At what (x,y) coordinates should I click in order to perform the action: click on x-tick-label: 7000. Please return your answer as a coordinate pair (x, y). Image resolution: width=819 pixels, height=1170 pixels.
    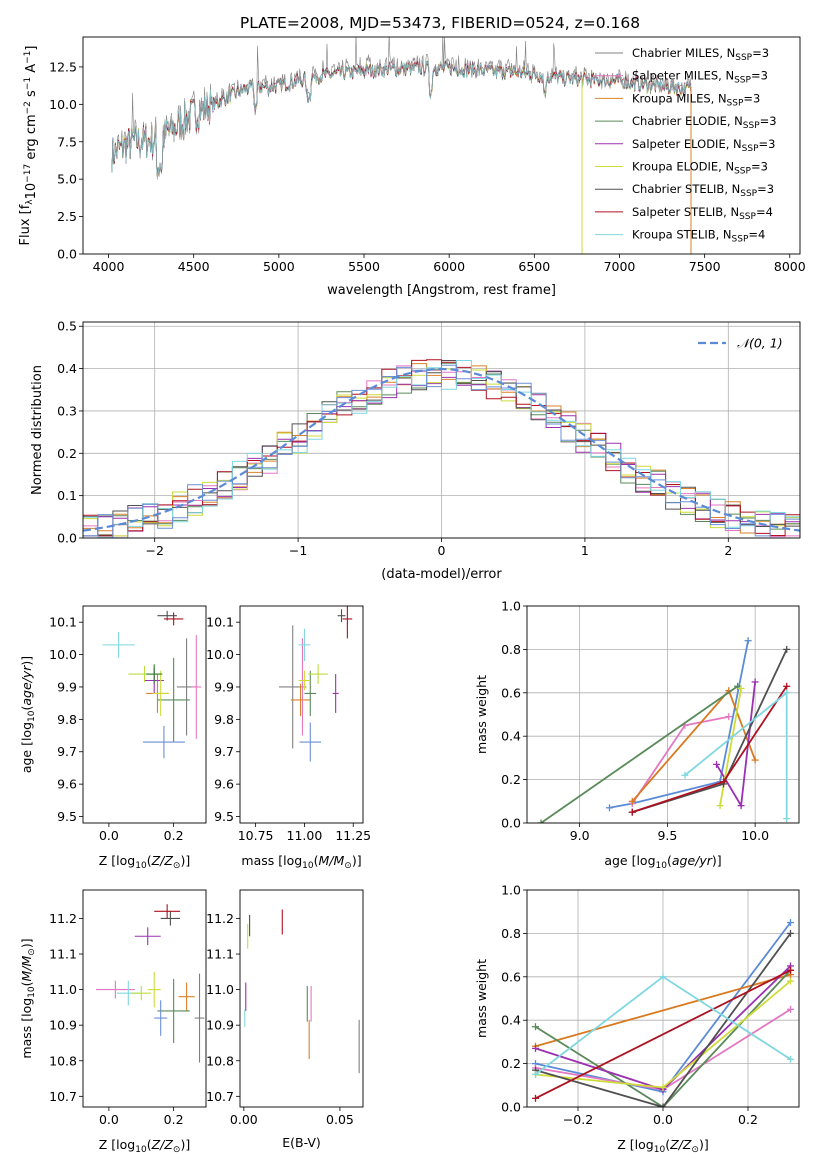
    Looking at the image, I should click on (620, 266).